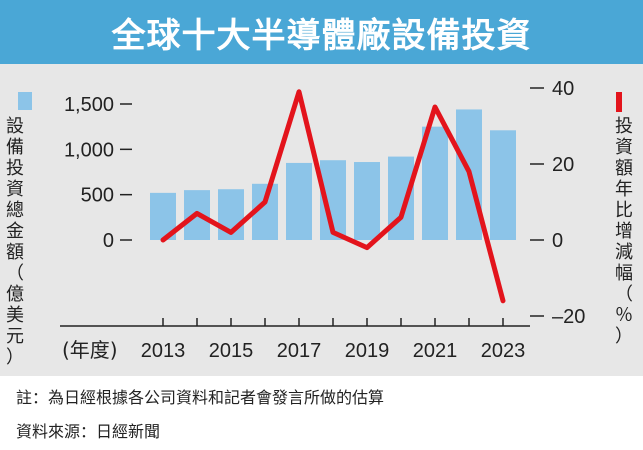 Image resolution: width=643 pixels, height=450 pixels. I want to click on right-tick-label: 20, so click(563, 165).